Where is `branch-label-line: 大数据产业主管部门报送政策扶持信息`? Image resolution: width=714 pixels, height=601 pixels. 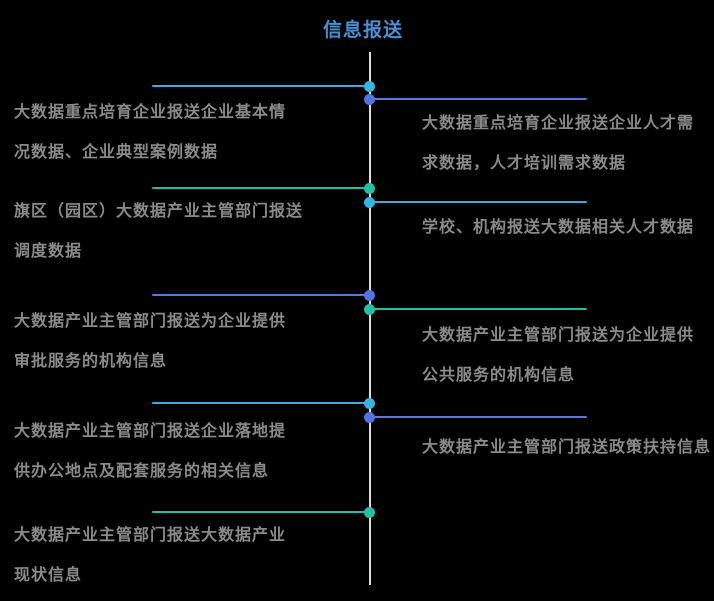
branch-label-line: 大数据产业主管部门报送政策扶持信息 is located at coordinates (567, 447).